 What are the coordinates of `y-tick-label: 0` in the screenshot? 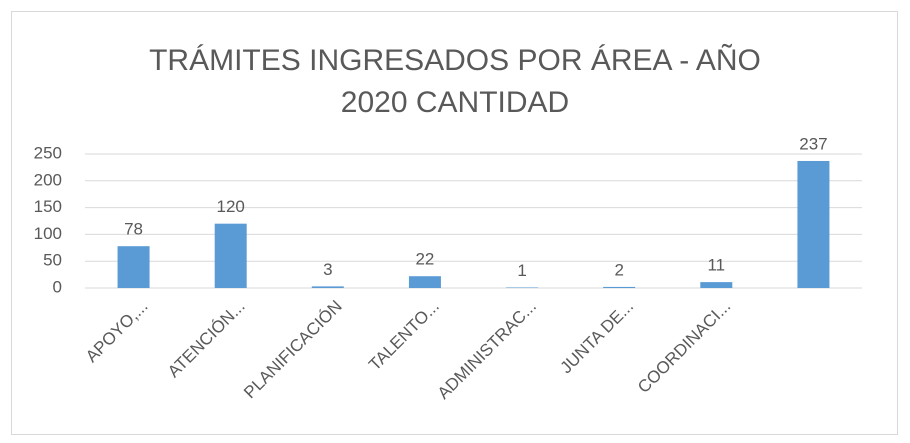 It's located at (57, 286).